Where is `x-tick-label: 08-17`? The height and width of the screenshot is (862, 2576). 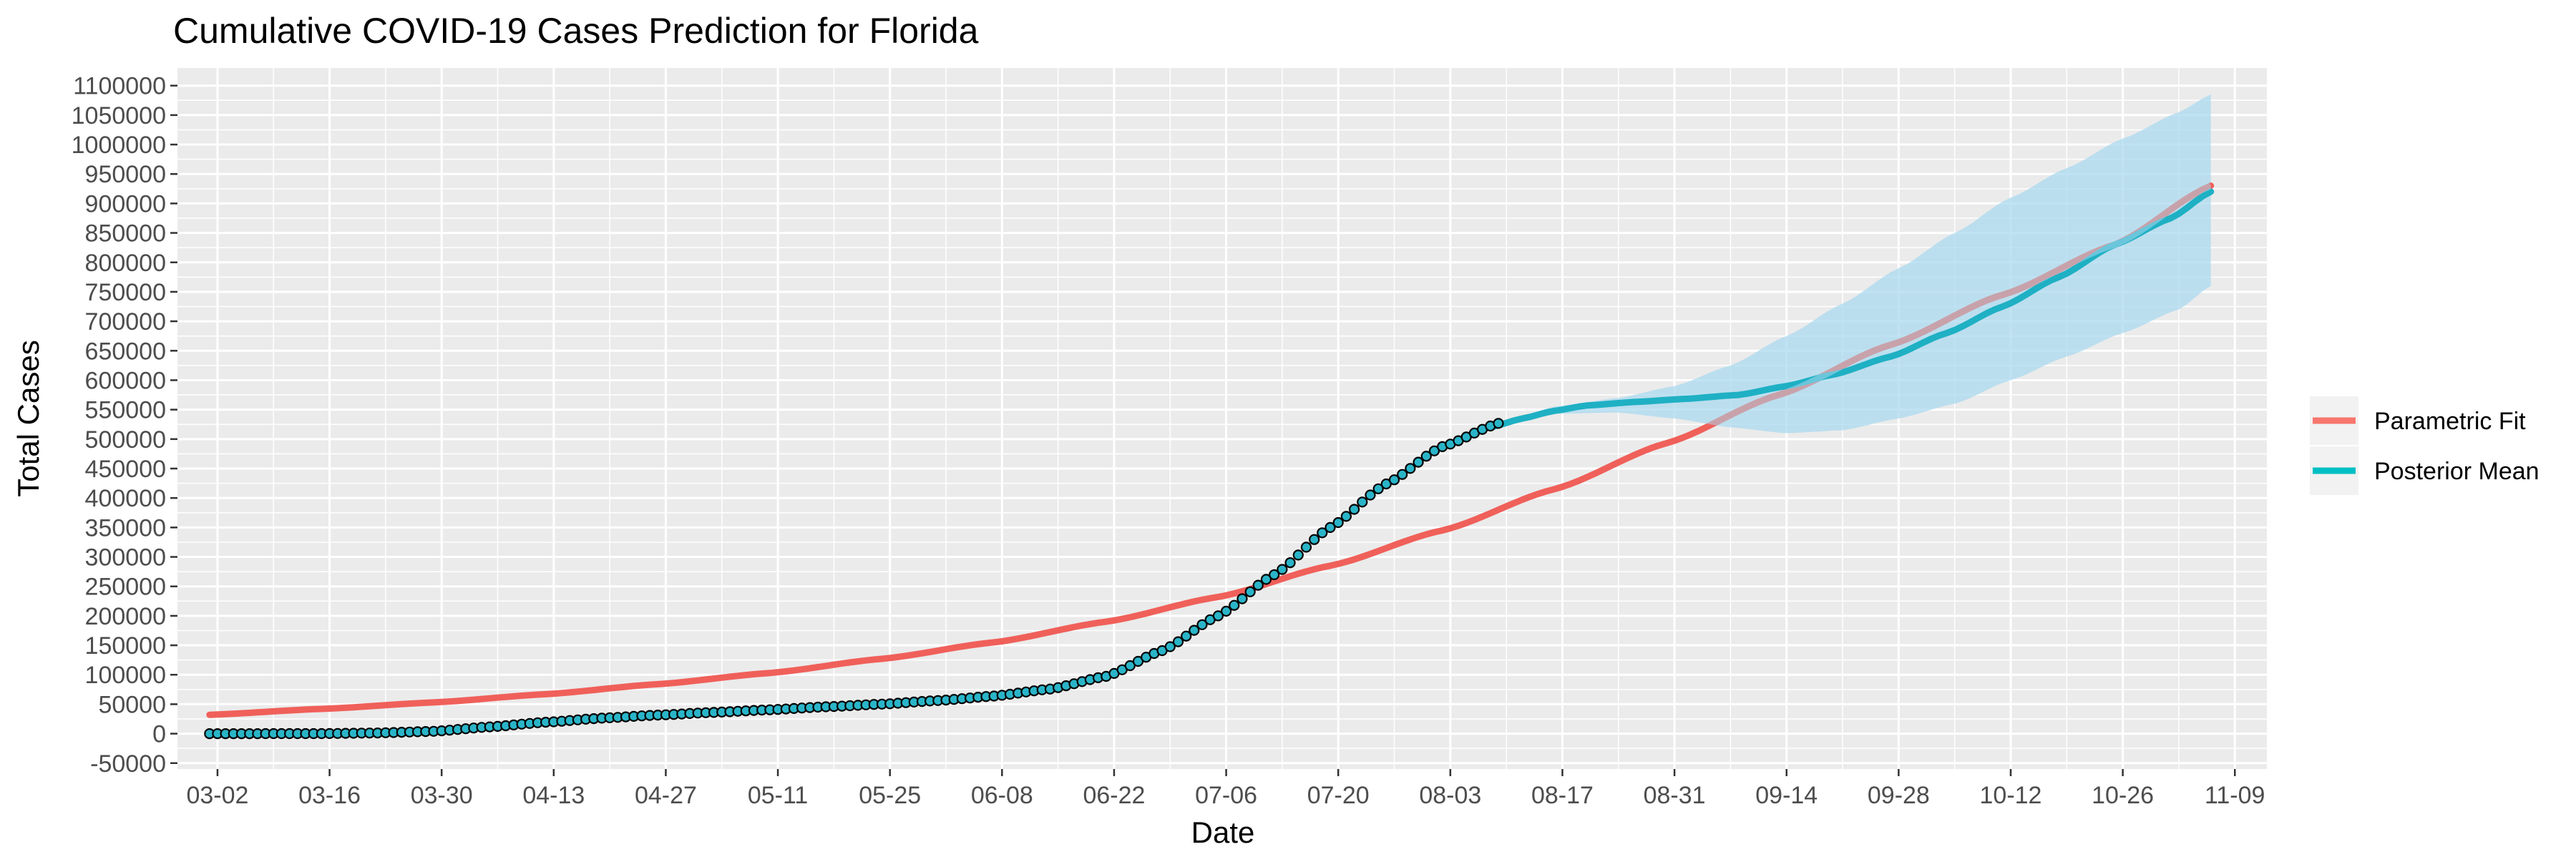
x-tick-label: 08-17 is located at coordinates (1563, 796).